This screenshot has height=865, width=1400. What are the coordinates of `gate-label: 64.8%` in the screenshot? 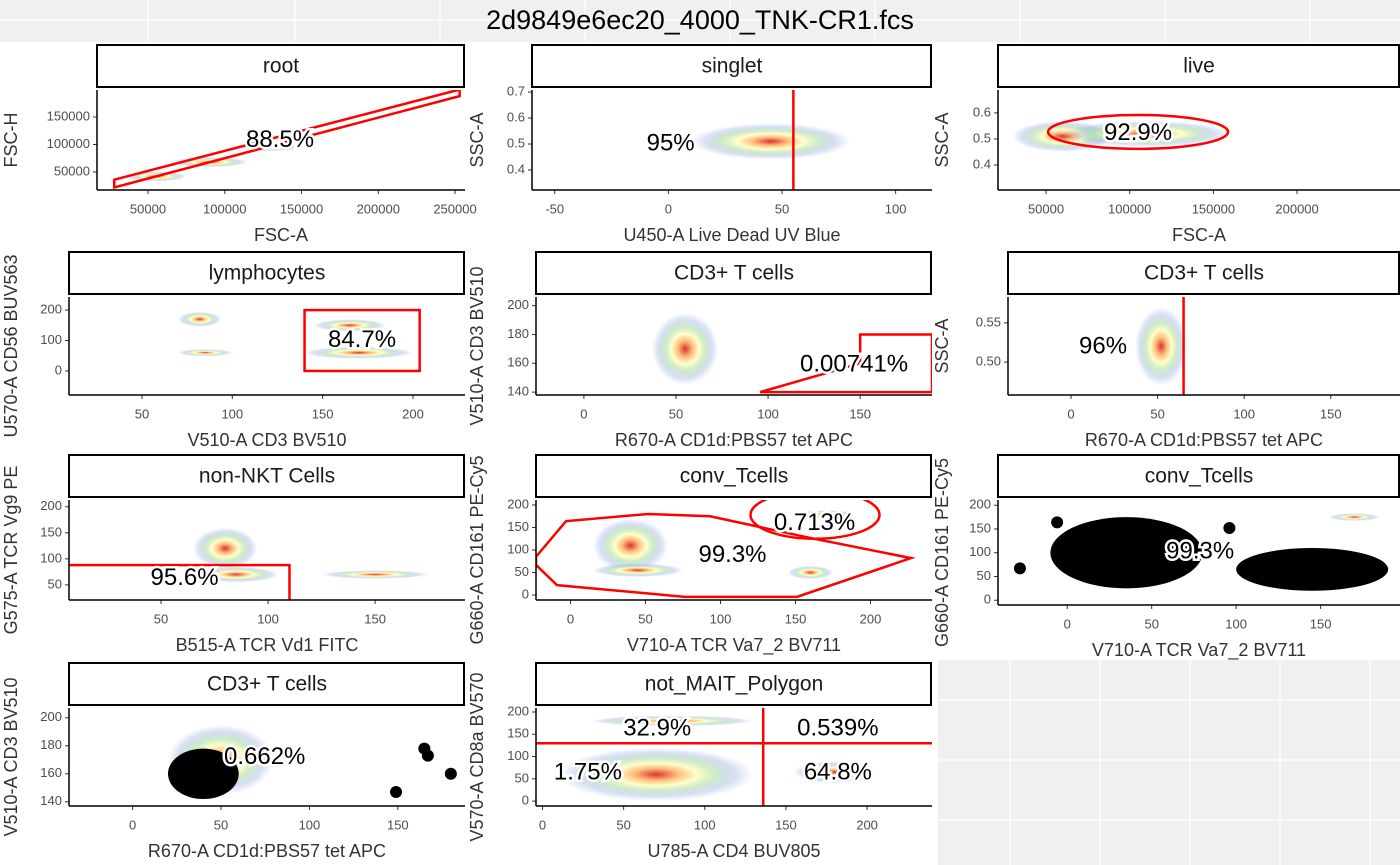 It's located at (838, 771).